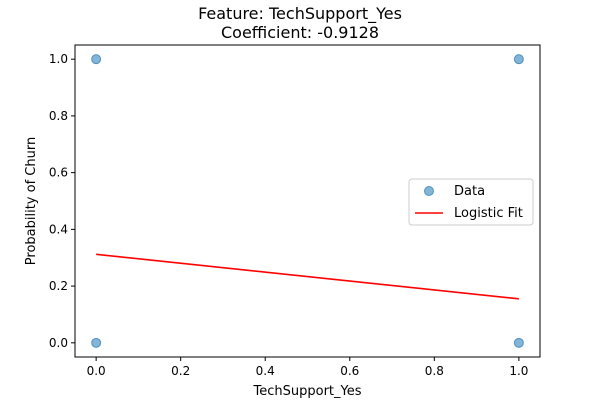 The image size is (600, 400). What do you see at coordinates (307, 367) in the screenshot?
I see `x-axis-ticks: 0.0 0.2 0.4 0.6 0.8 1.0` at bounding box center [307, 367].